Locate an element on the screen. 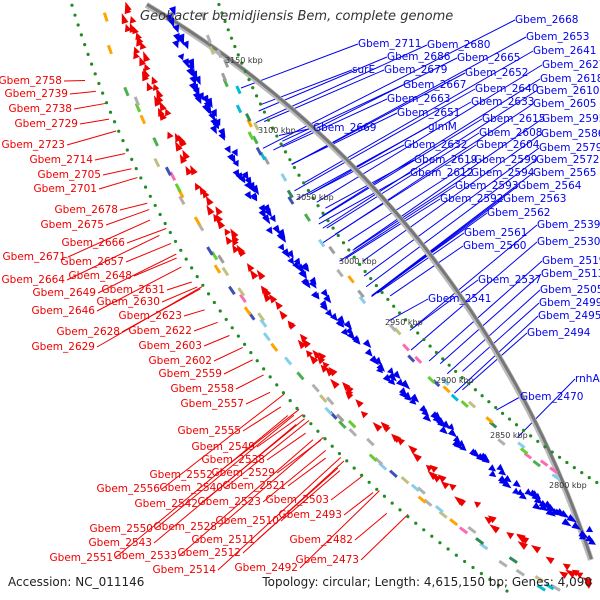  forward-gene-label: glmM is located at coordinates (442, 127).